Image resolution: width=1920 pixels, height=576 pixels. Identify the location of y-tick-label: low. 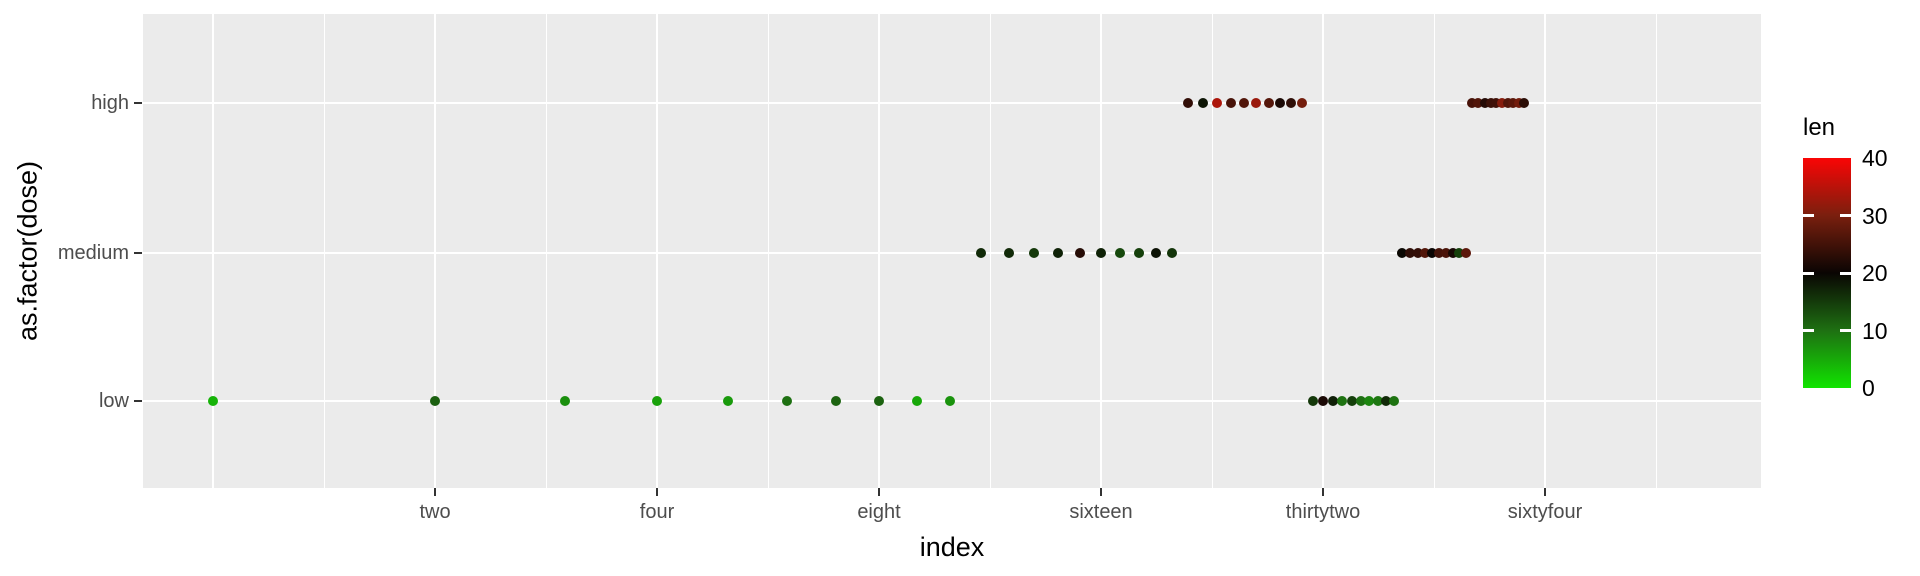
(113, 401).